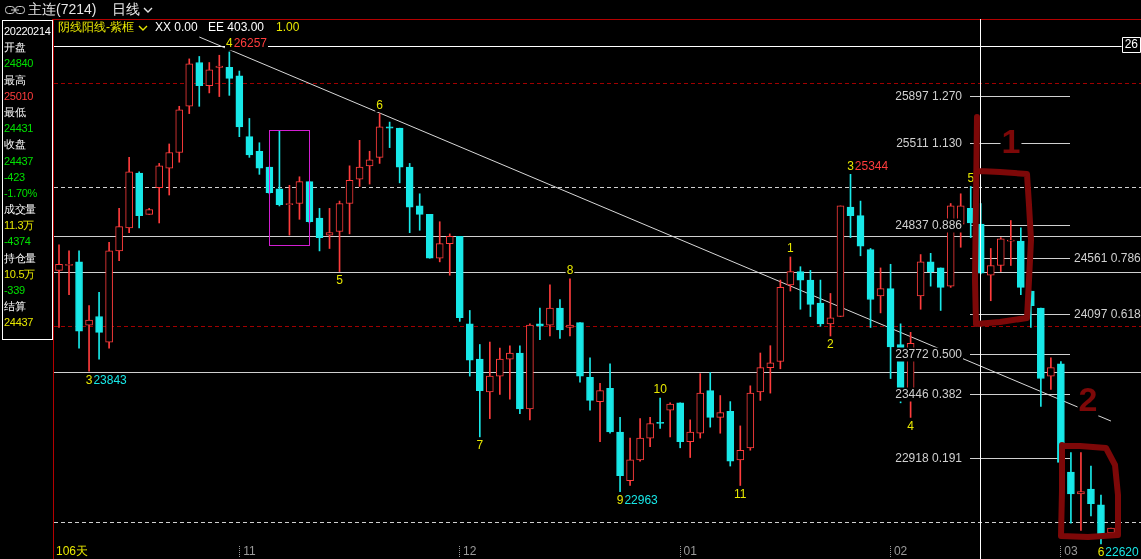 This screenshot has height=559, width=1141. What do you see at coordinates (19, 64) in the screenshot?
I see `text: 24840` at bounding box center [19, 64].